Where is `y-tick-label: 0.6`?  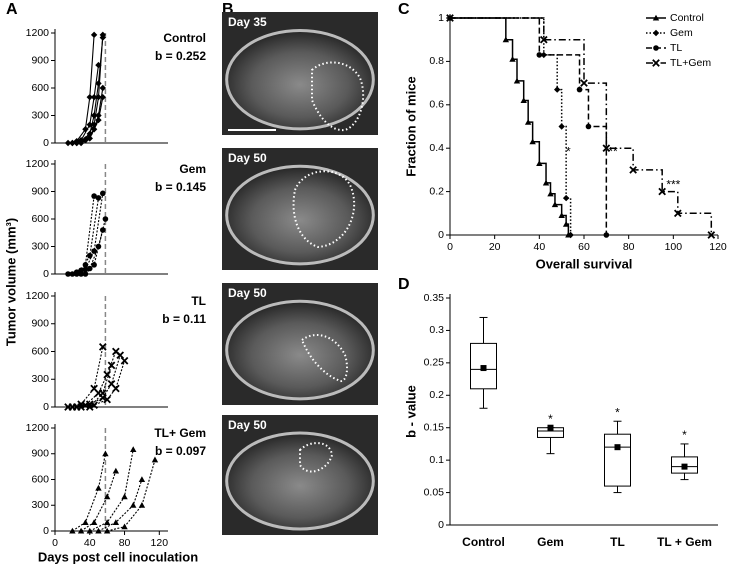 y-tick-label: 0.6 is located at coordinates (436, 105).